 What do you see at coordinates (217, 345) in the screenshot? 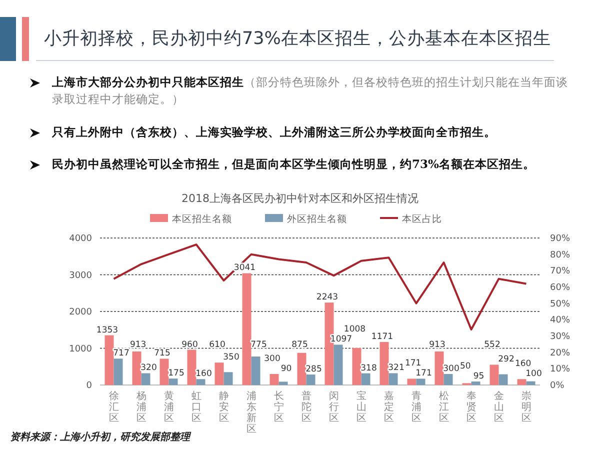
I see `data-label: 610` at bounding box center [217, 345].